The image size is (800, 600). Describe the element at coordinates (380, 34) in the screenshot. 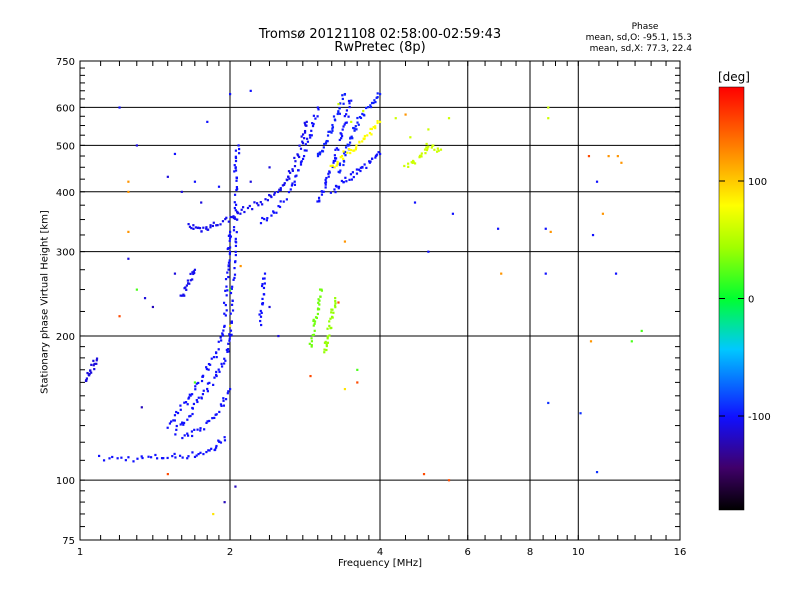

I see `chart-title: Tromsø 20121108 02:58:00-02:59:43` at that location.